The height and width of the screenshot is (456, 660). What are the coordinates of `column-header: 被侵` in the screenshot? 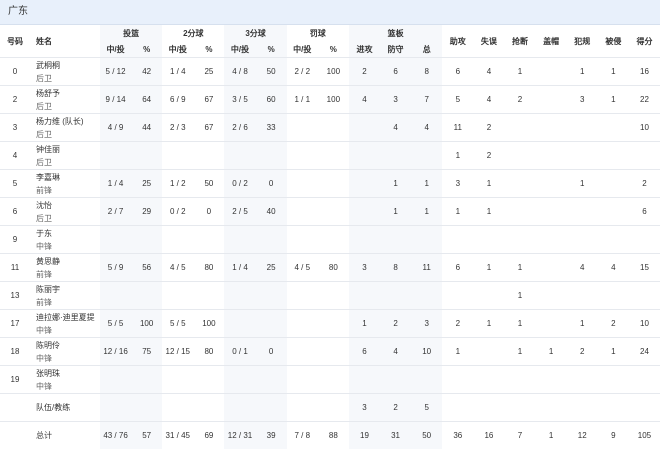 It's located at (613, 41).